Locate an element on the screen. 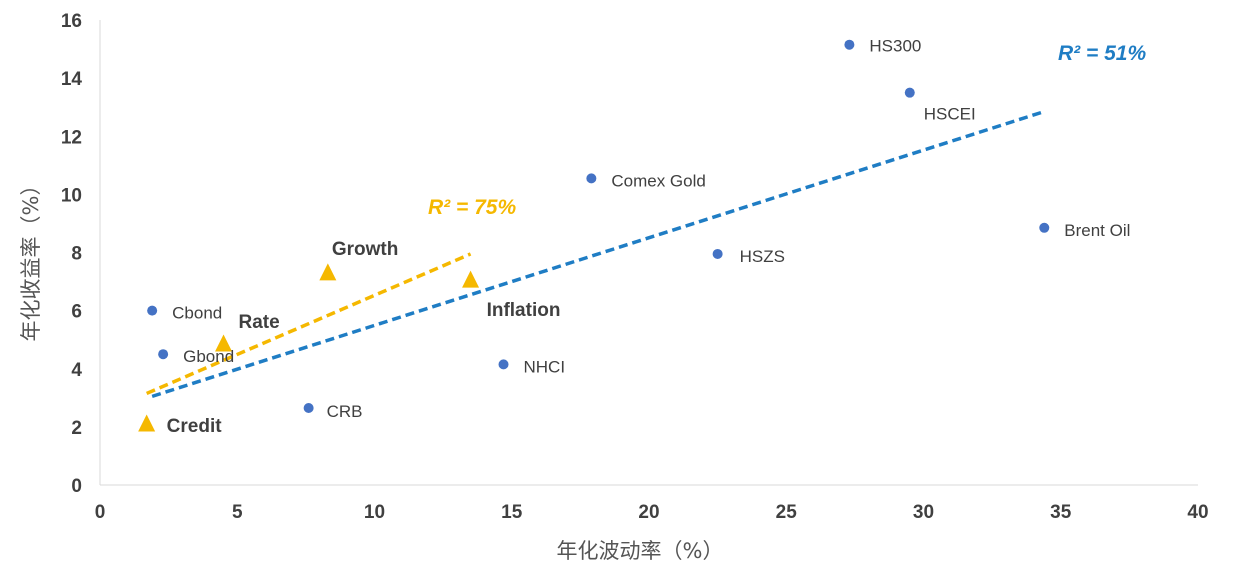  y-tick-label: 14 is located at coordinates (72, 79).